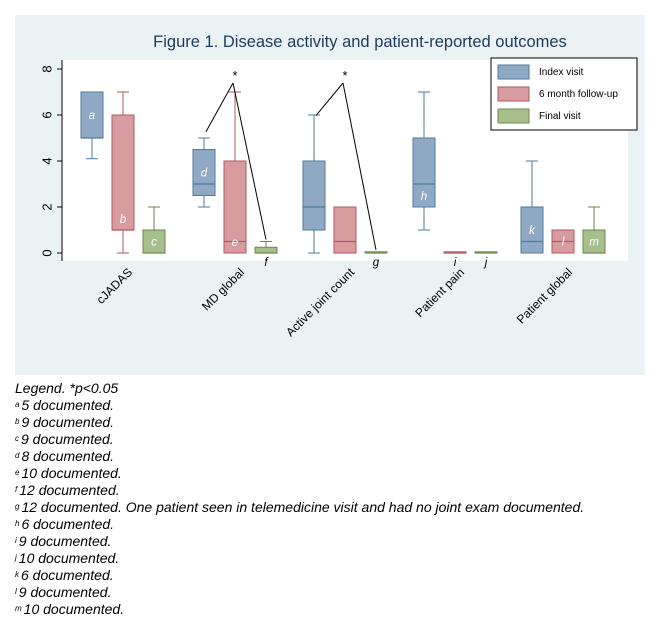  What do you see at coordinates (578, 94) in the screenshot?
I see `legend-entry: 6 month follow-up` at bounding box center [578, 94].